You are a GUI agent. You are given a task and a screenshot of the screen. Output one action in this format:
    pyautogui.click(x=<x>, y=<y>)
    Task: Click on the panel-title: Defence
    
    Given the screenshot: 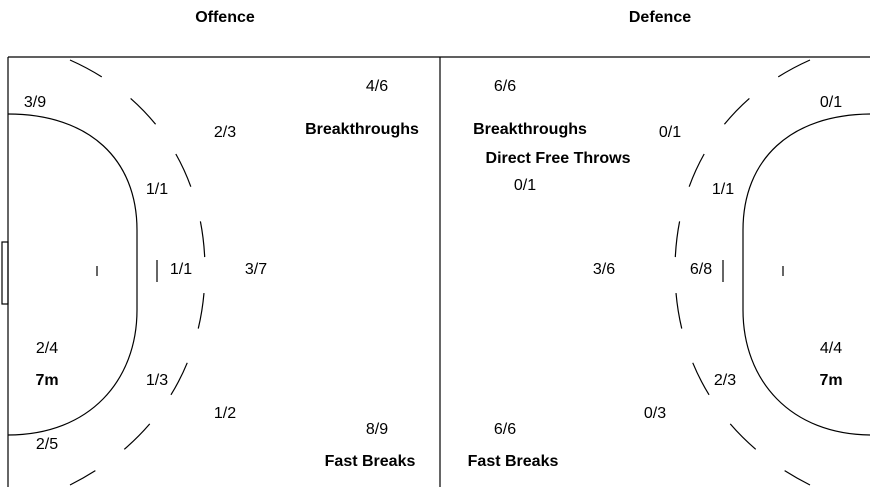 What is the action you would take?
    pyautogui.click(x=660, y=17)
    